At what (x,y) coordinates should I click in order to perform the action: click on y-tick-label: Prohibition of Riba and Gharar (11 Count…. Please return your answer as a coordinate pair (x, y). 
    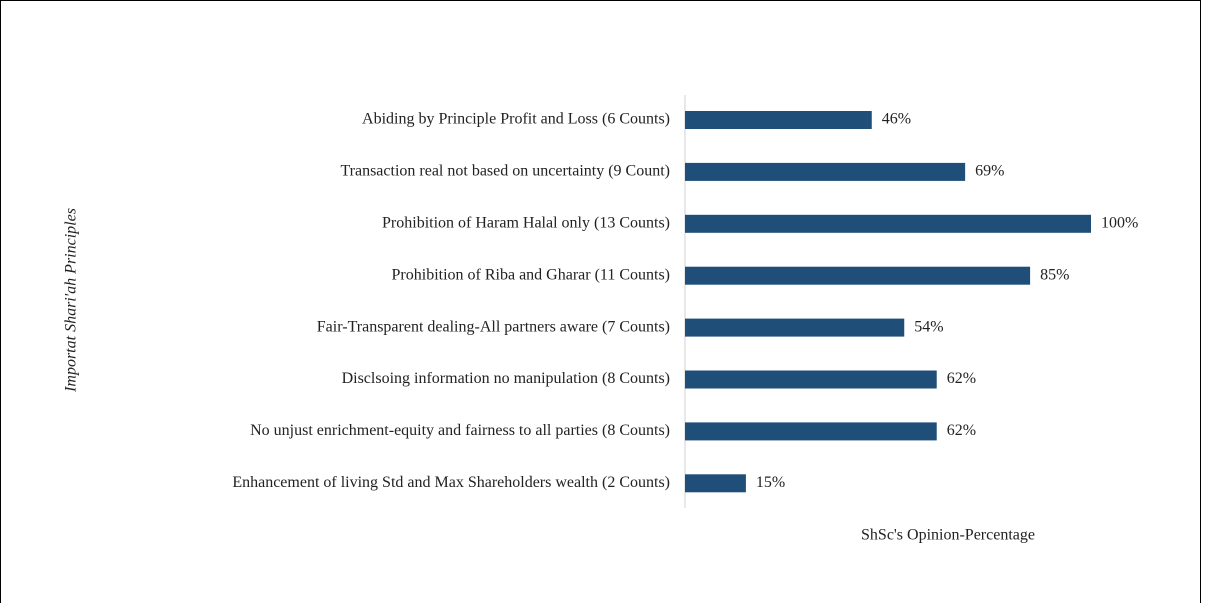
    Looking at the image, I should click on (531, 274).